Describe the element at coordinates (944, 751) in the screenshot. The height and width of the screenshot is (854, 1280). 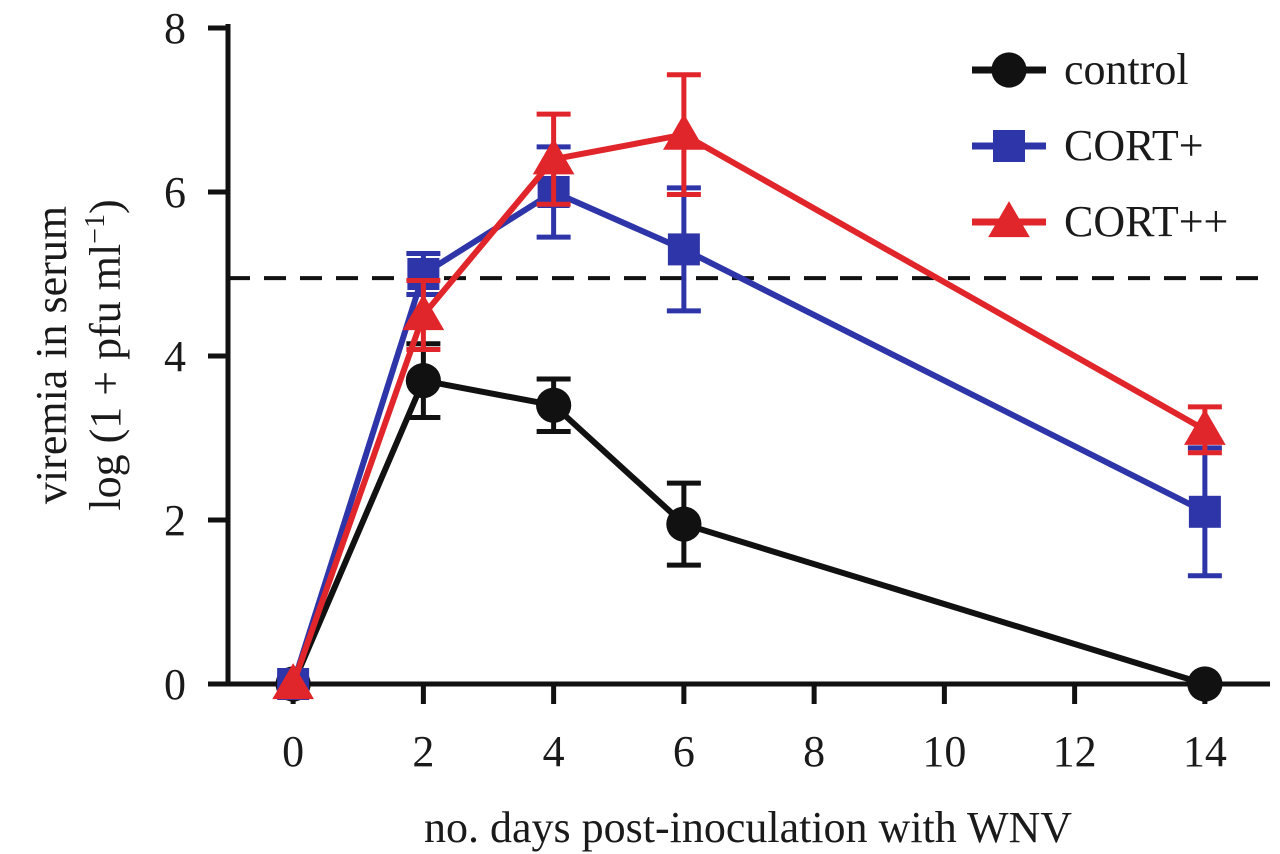
I see `x-tick-label: 10` at that location.